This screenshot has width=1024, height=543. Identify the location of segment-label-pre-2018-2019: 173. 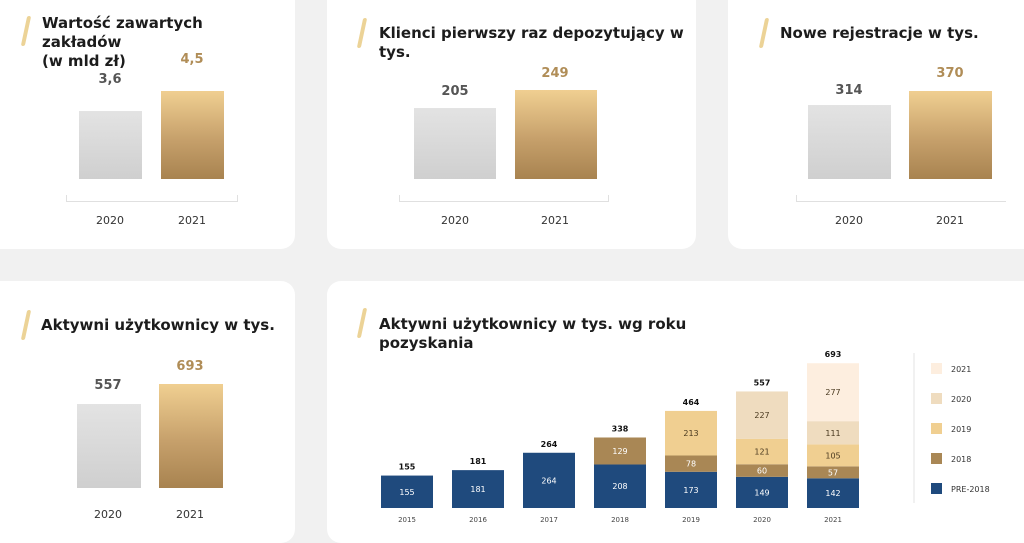
(690, 490).